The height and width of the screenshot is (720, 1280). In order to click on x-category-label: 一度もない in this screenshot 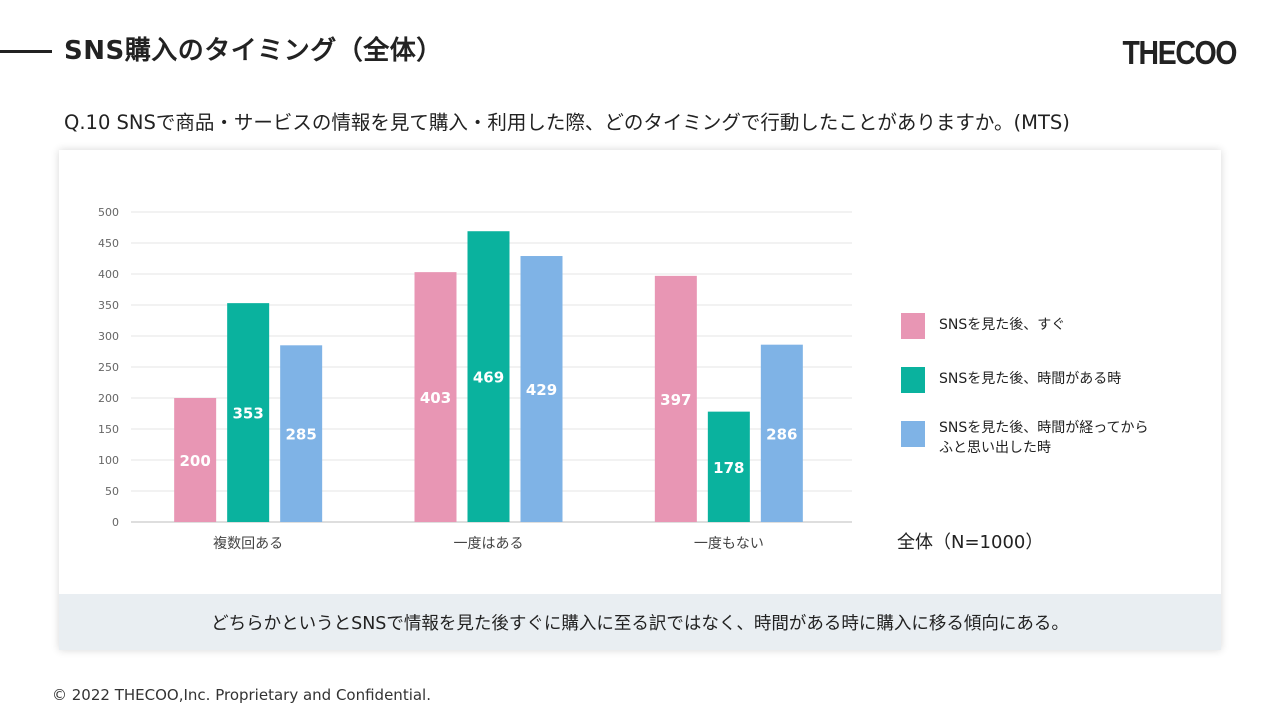, I will do `click(729, 544)`.